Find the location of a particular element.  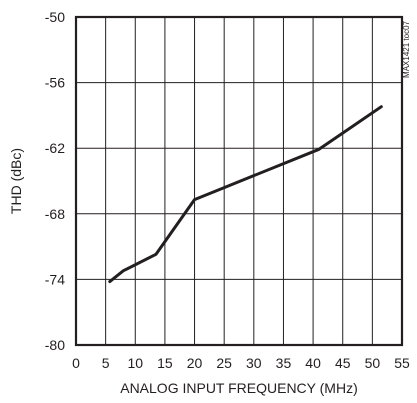

x-tick-label: 10 is located at coordinates (135, 363).